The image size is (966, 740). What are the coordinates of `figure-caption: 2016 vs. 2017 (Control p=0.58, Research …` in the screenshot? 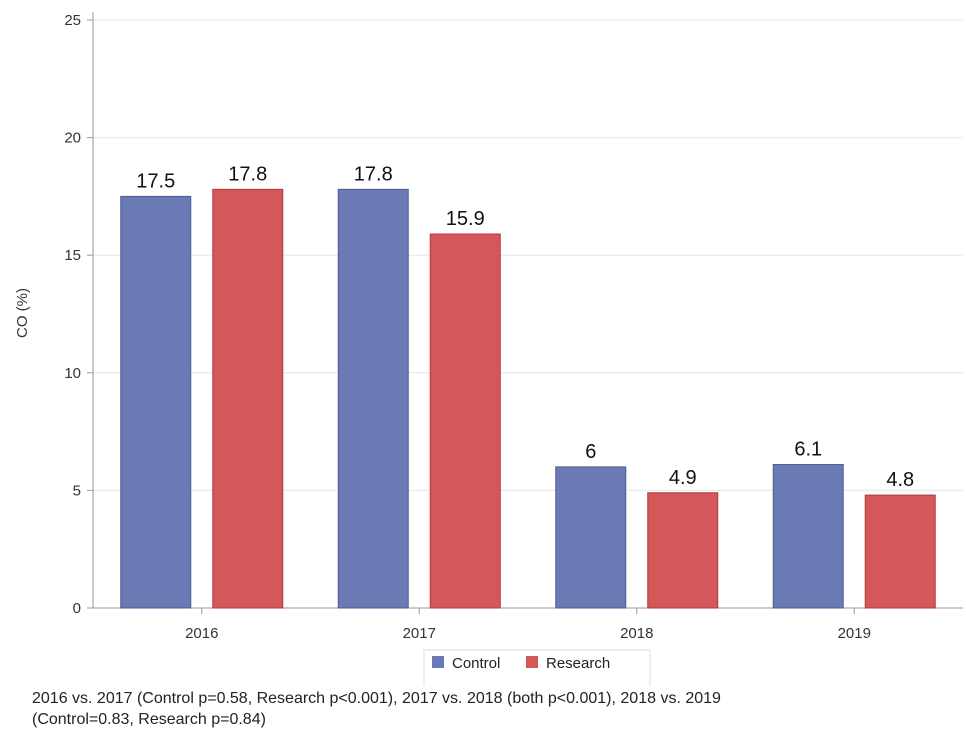 It's located at (492, 709).